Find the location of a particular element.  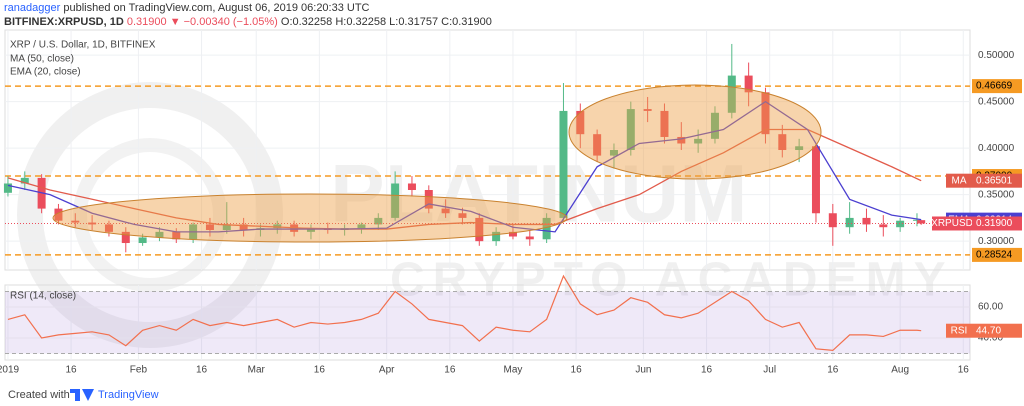

tag-name-box is located at coordinates (959, 330).